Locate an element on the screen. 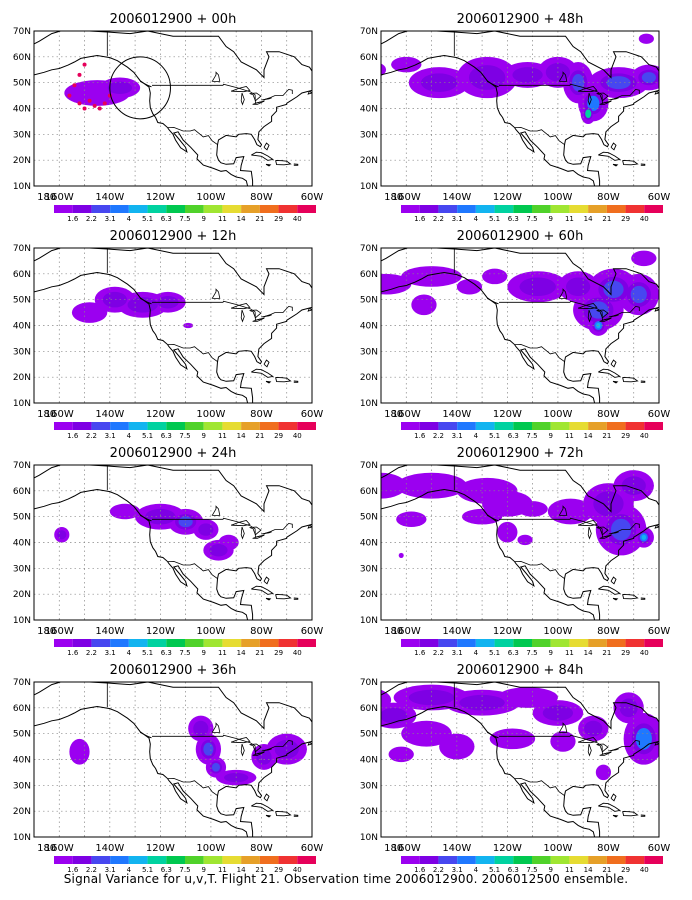 Image resolution: width=692 pixels, height=900 pixels. colorbar-label: 3.1 is located at coordinates (457, 870).